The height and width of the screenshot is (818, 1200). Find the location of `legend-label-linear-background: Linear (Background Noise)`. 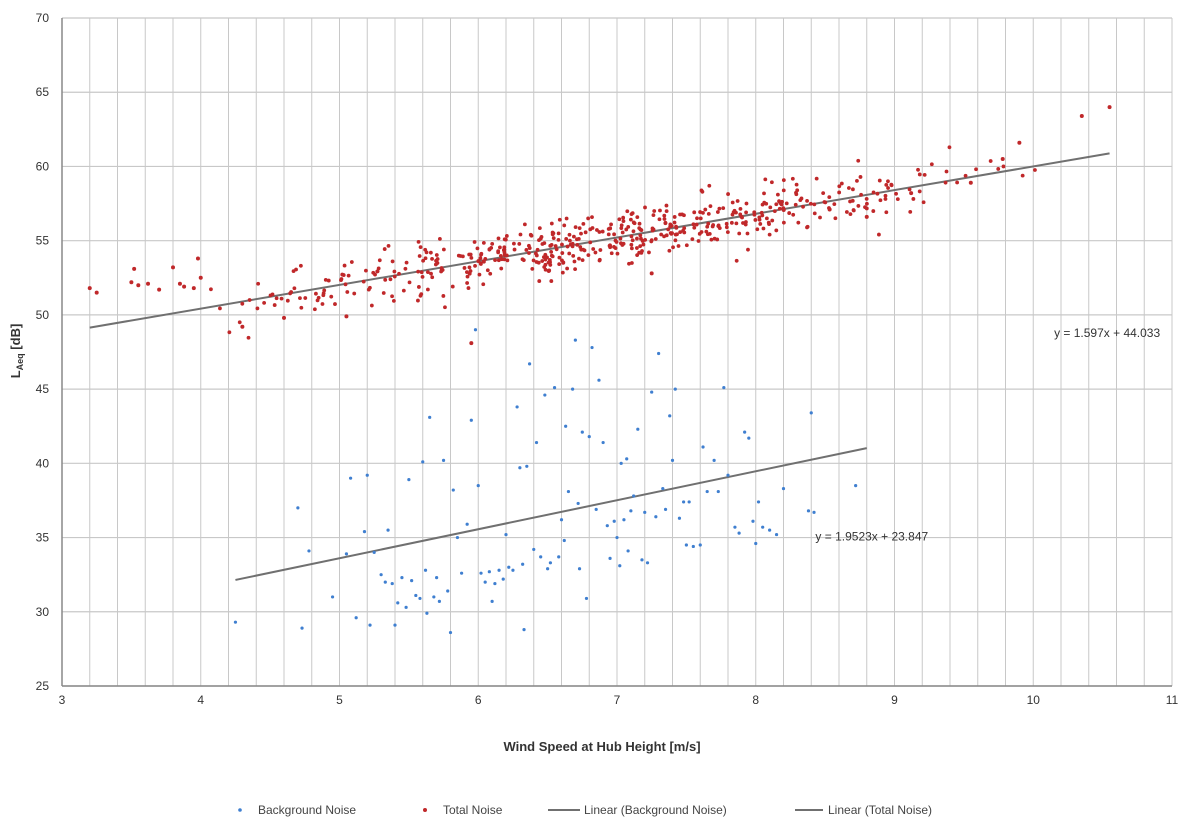

legend-label-linear-background: Linear (Background Noise) is located at coordinates (655, 810).